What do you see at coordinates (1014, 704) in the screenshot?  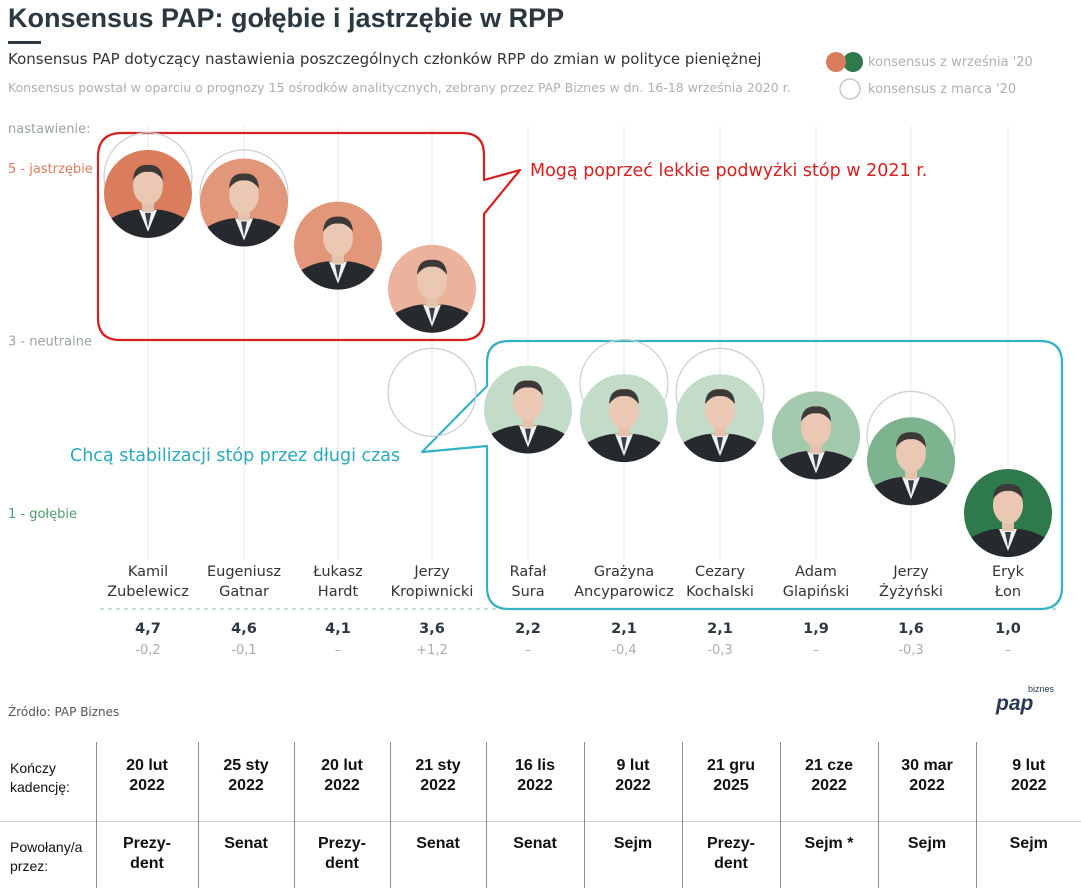 I see `logo-text: pap` at bounding box center [1014, 704].